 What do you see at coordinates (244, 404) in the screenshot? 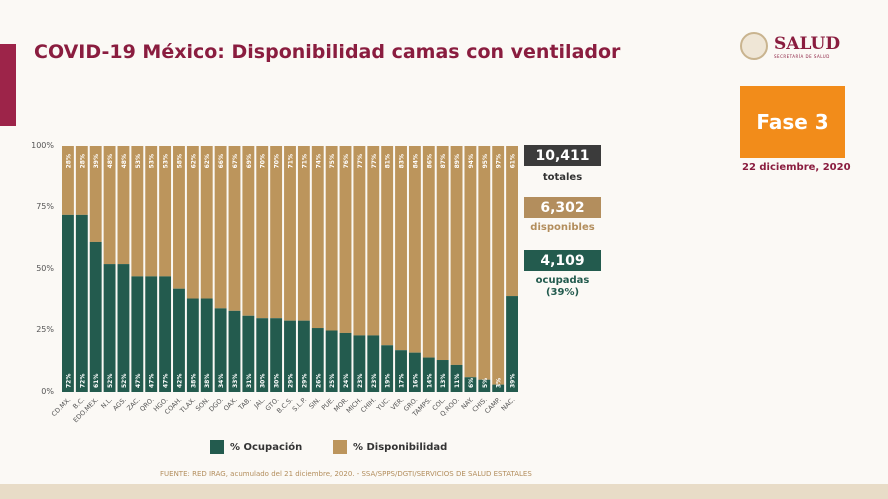
I see `x-tick-label: TAB.` at bounding box center [244, 404].